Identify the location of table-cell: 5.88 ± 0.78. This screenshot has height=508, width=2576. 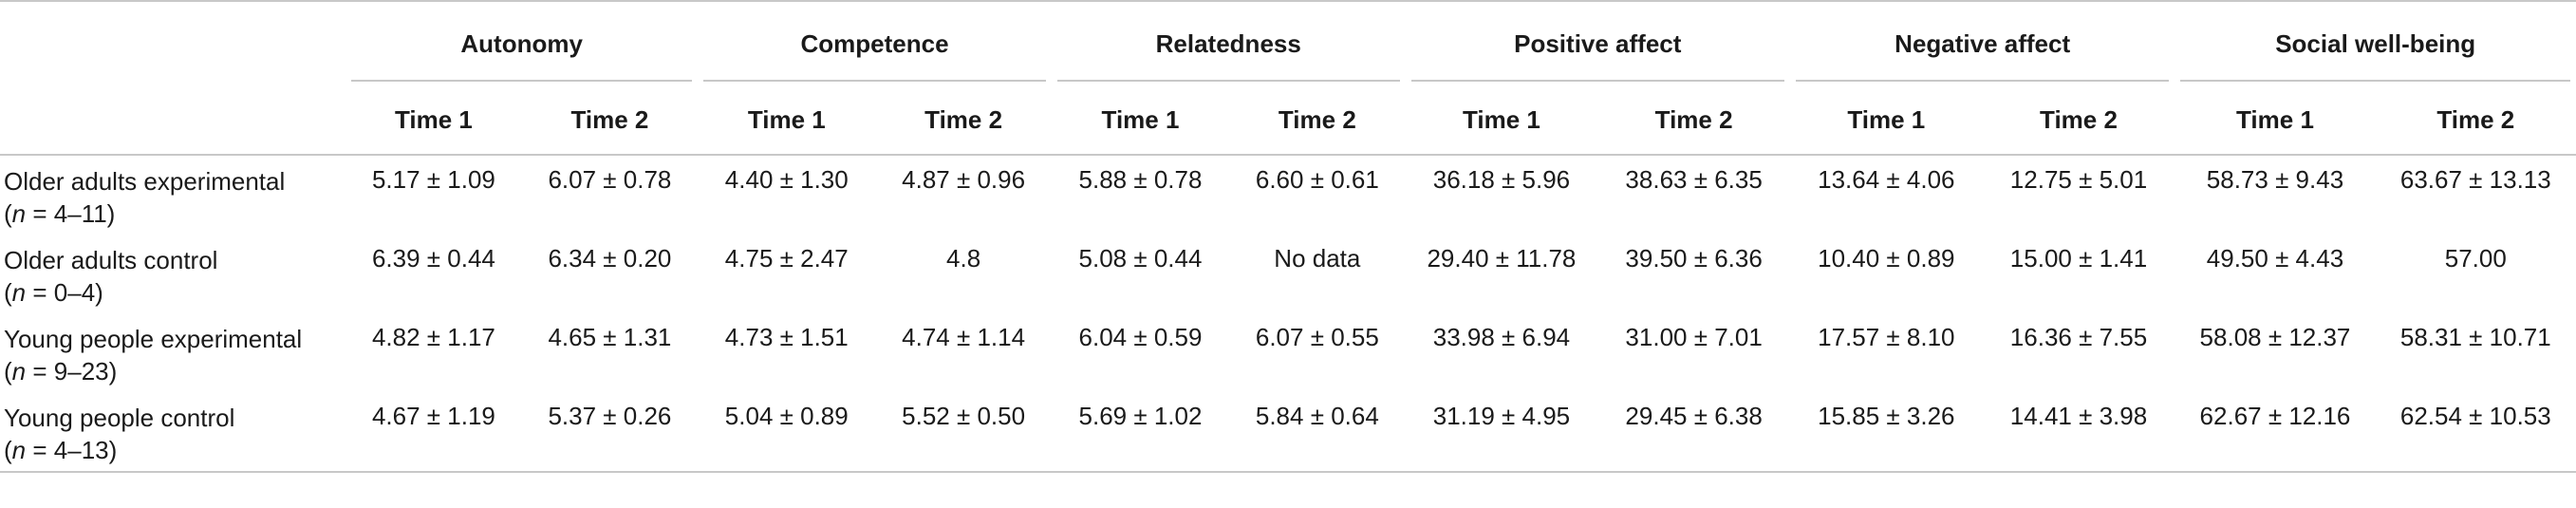
(1140, 179).